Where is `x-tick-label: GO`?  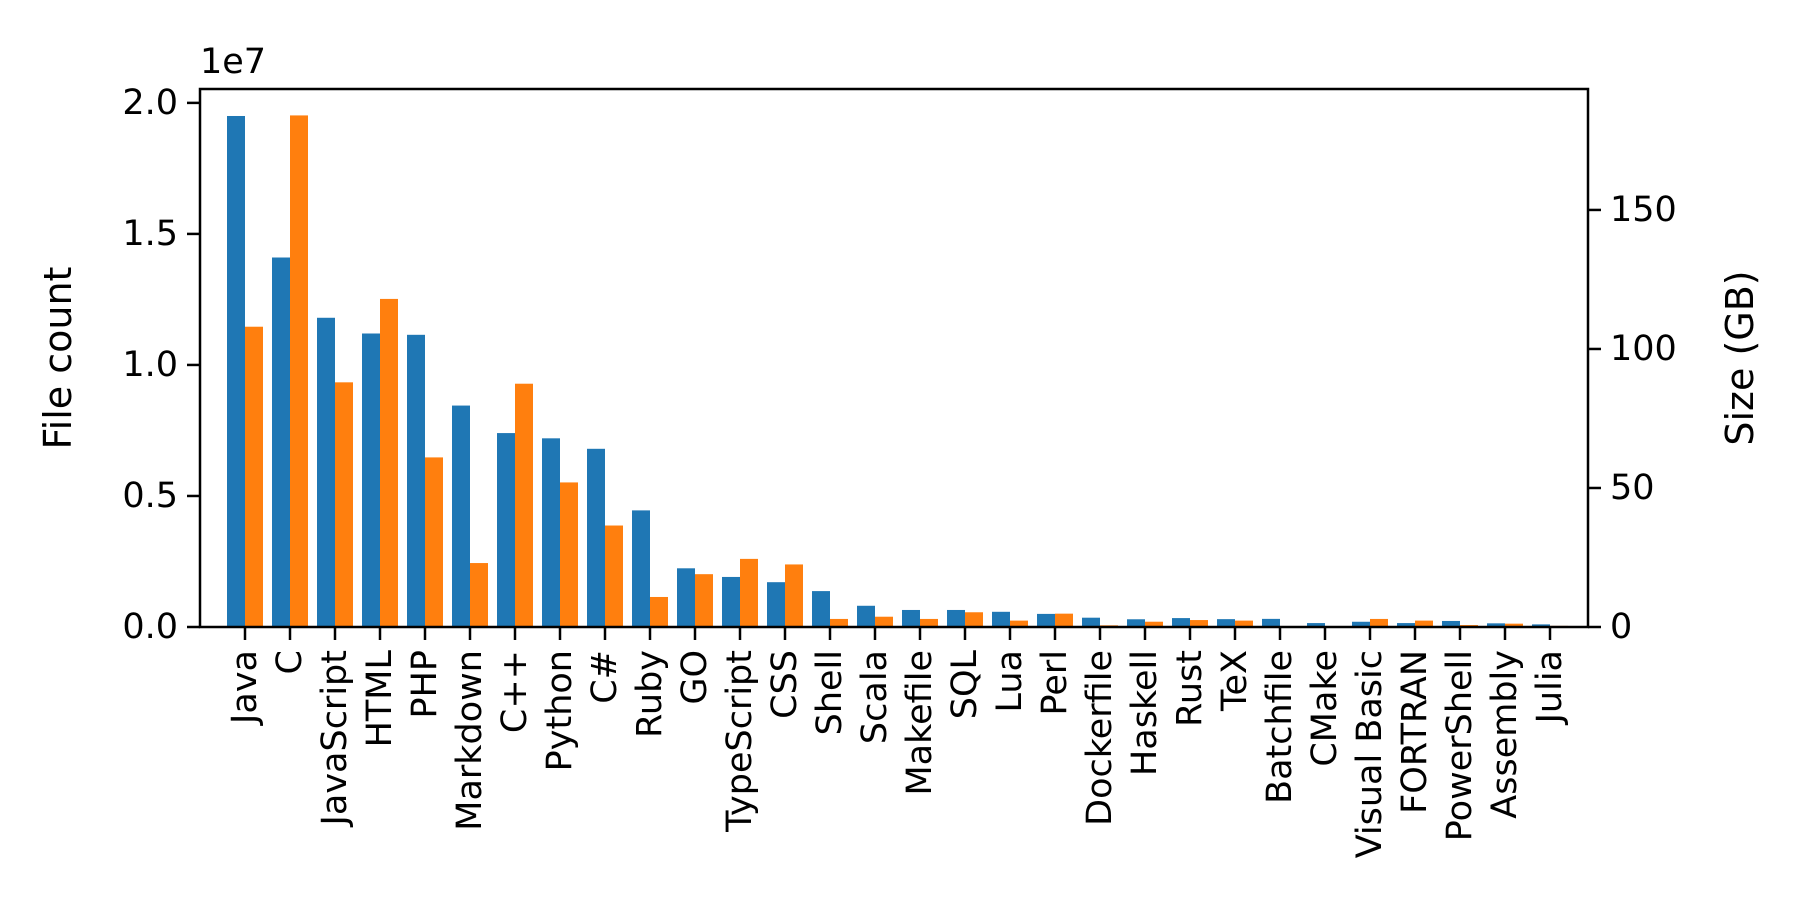 x-tick-label: GO is located at coordinates (695, 677).